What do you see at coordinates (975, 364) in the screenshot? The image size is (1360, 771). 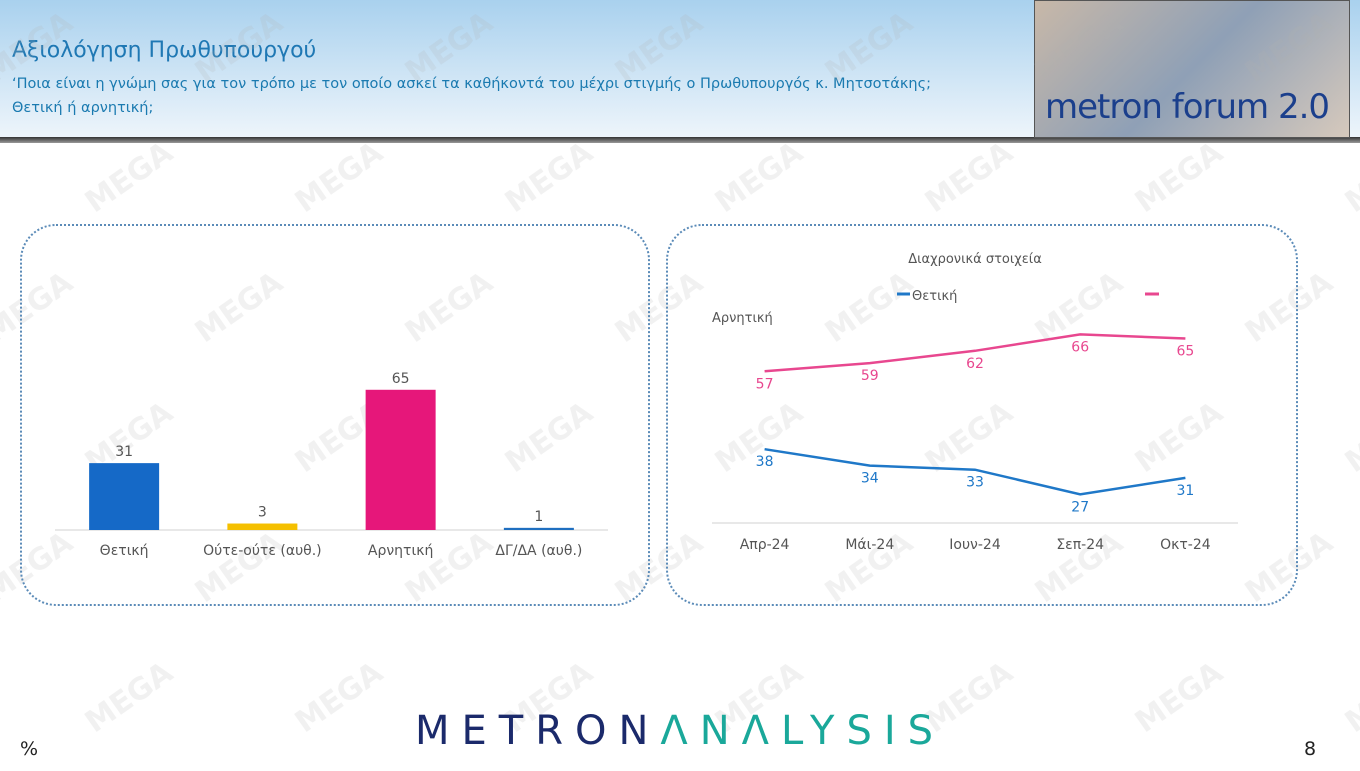 I see `line-data-label: 62` at bounding box center [975, 364].